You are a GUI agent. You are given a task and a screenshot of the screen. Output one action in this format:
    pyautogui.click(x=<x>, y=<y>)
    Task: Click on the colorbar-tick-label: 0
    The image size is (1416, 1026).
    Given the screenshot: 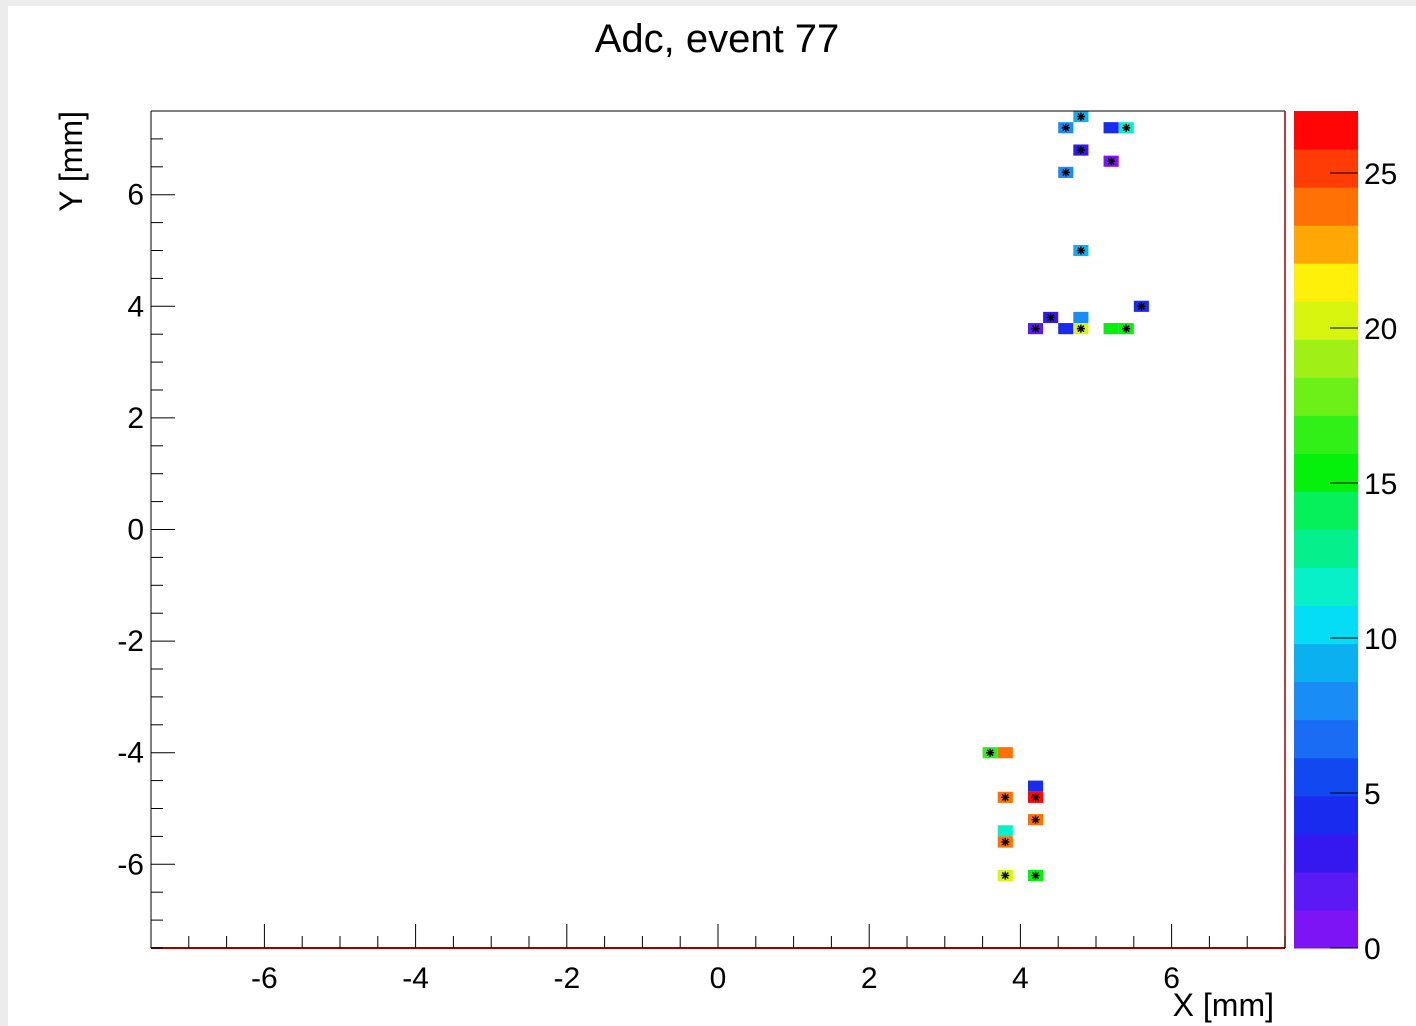 What is the action you would take?
    pyautogui.click(x=1372, y=949)
    